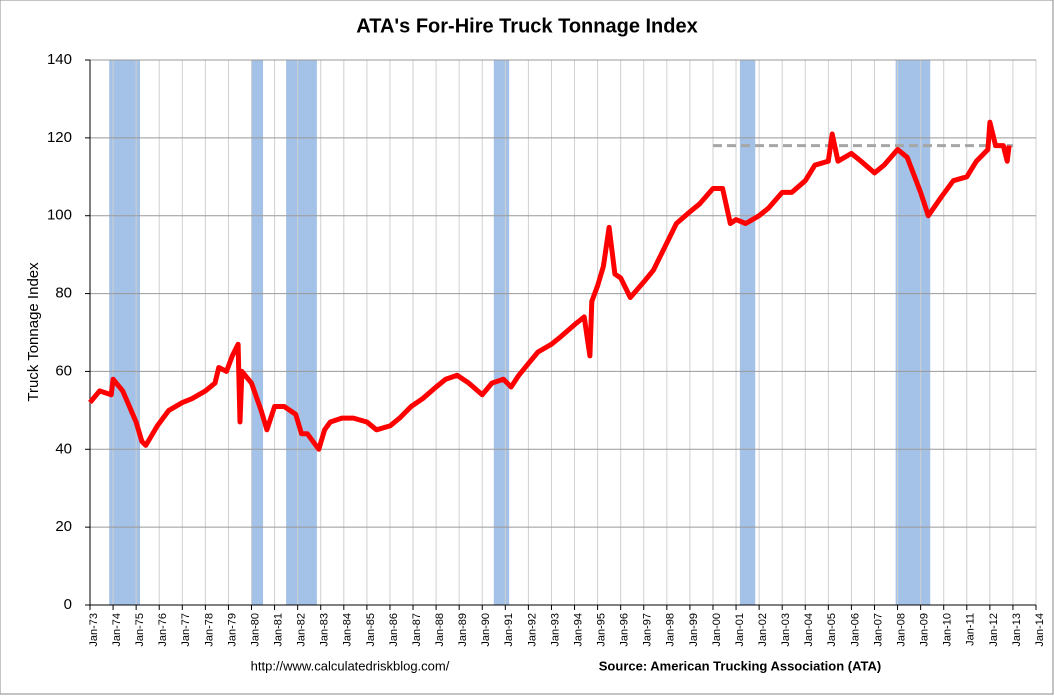 This screenshot has width=1054, height=700. I want to click on x-tick-label: Jan-95, so click(602, 630).